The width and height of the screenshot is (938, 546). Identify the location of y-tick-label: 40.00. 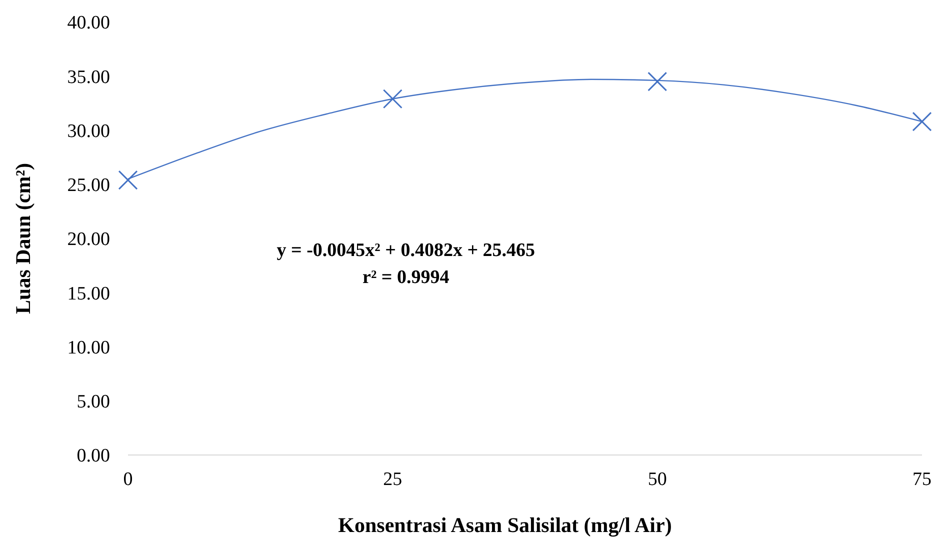
(88, 23).